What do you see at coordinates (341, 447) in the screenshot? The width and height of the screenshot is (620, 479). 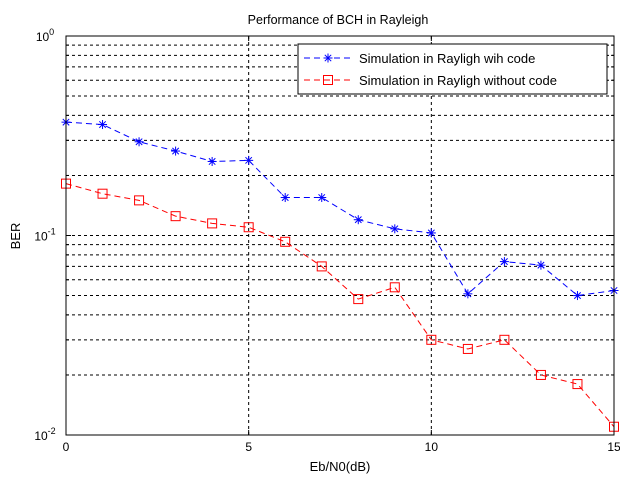 I see `x-tick-labels: 0 5 10 15` at bounding box center [341, 447].